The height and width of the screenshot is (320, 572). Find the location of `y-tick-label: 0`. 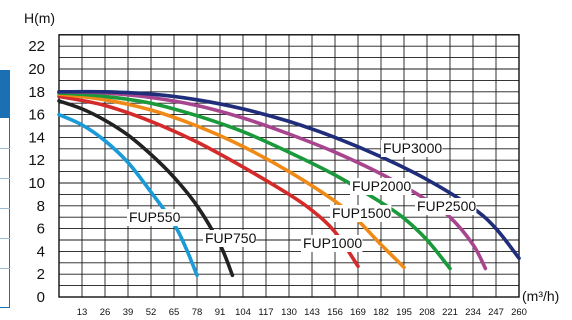

y-tick-label: 0 is located at coordinates (41, 297).